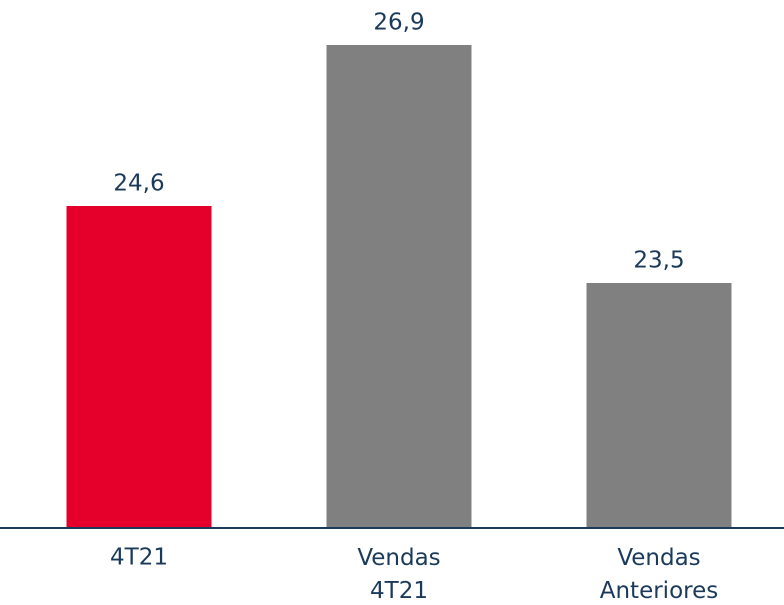 This screenshot has width=784, height=605. What do you see at coordinates (659, 574) in the screenshot?
I see `x-tick-label: Vendas Anteriores` at bounding box center [659, 574].